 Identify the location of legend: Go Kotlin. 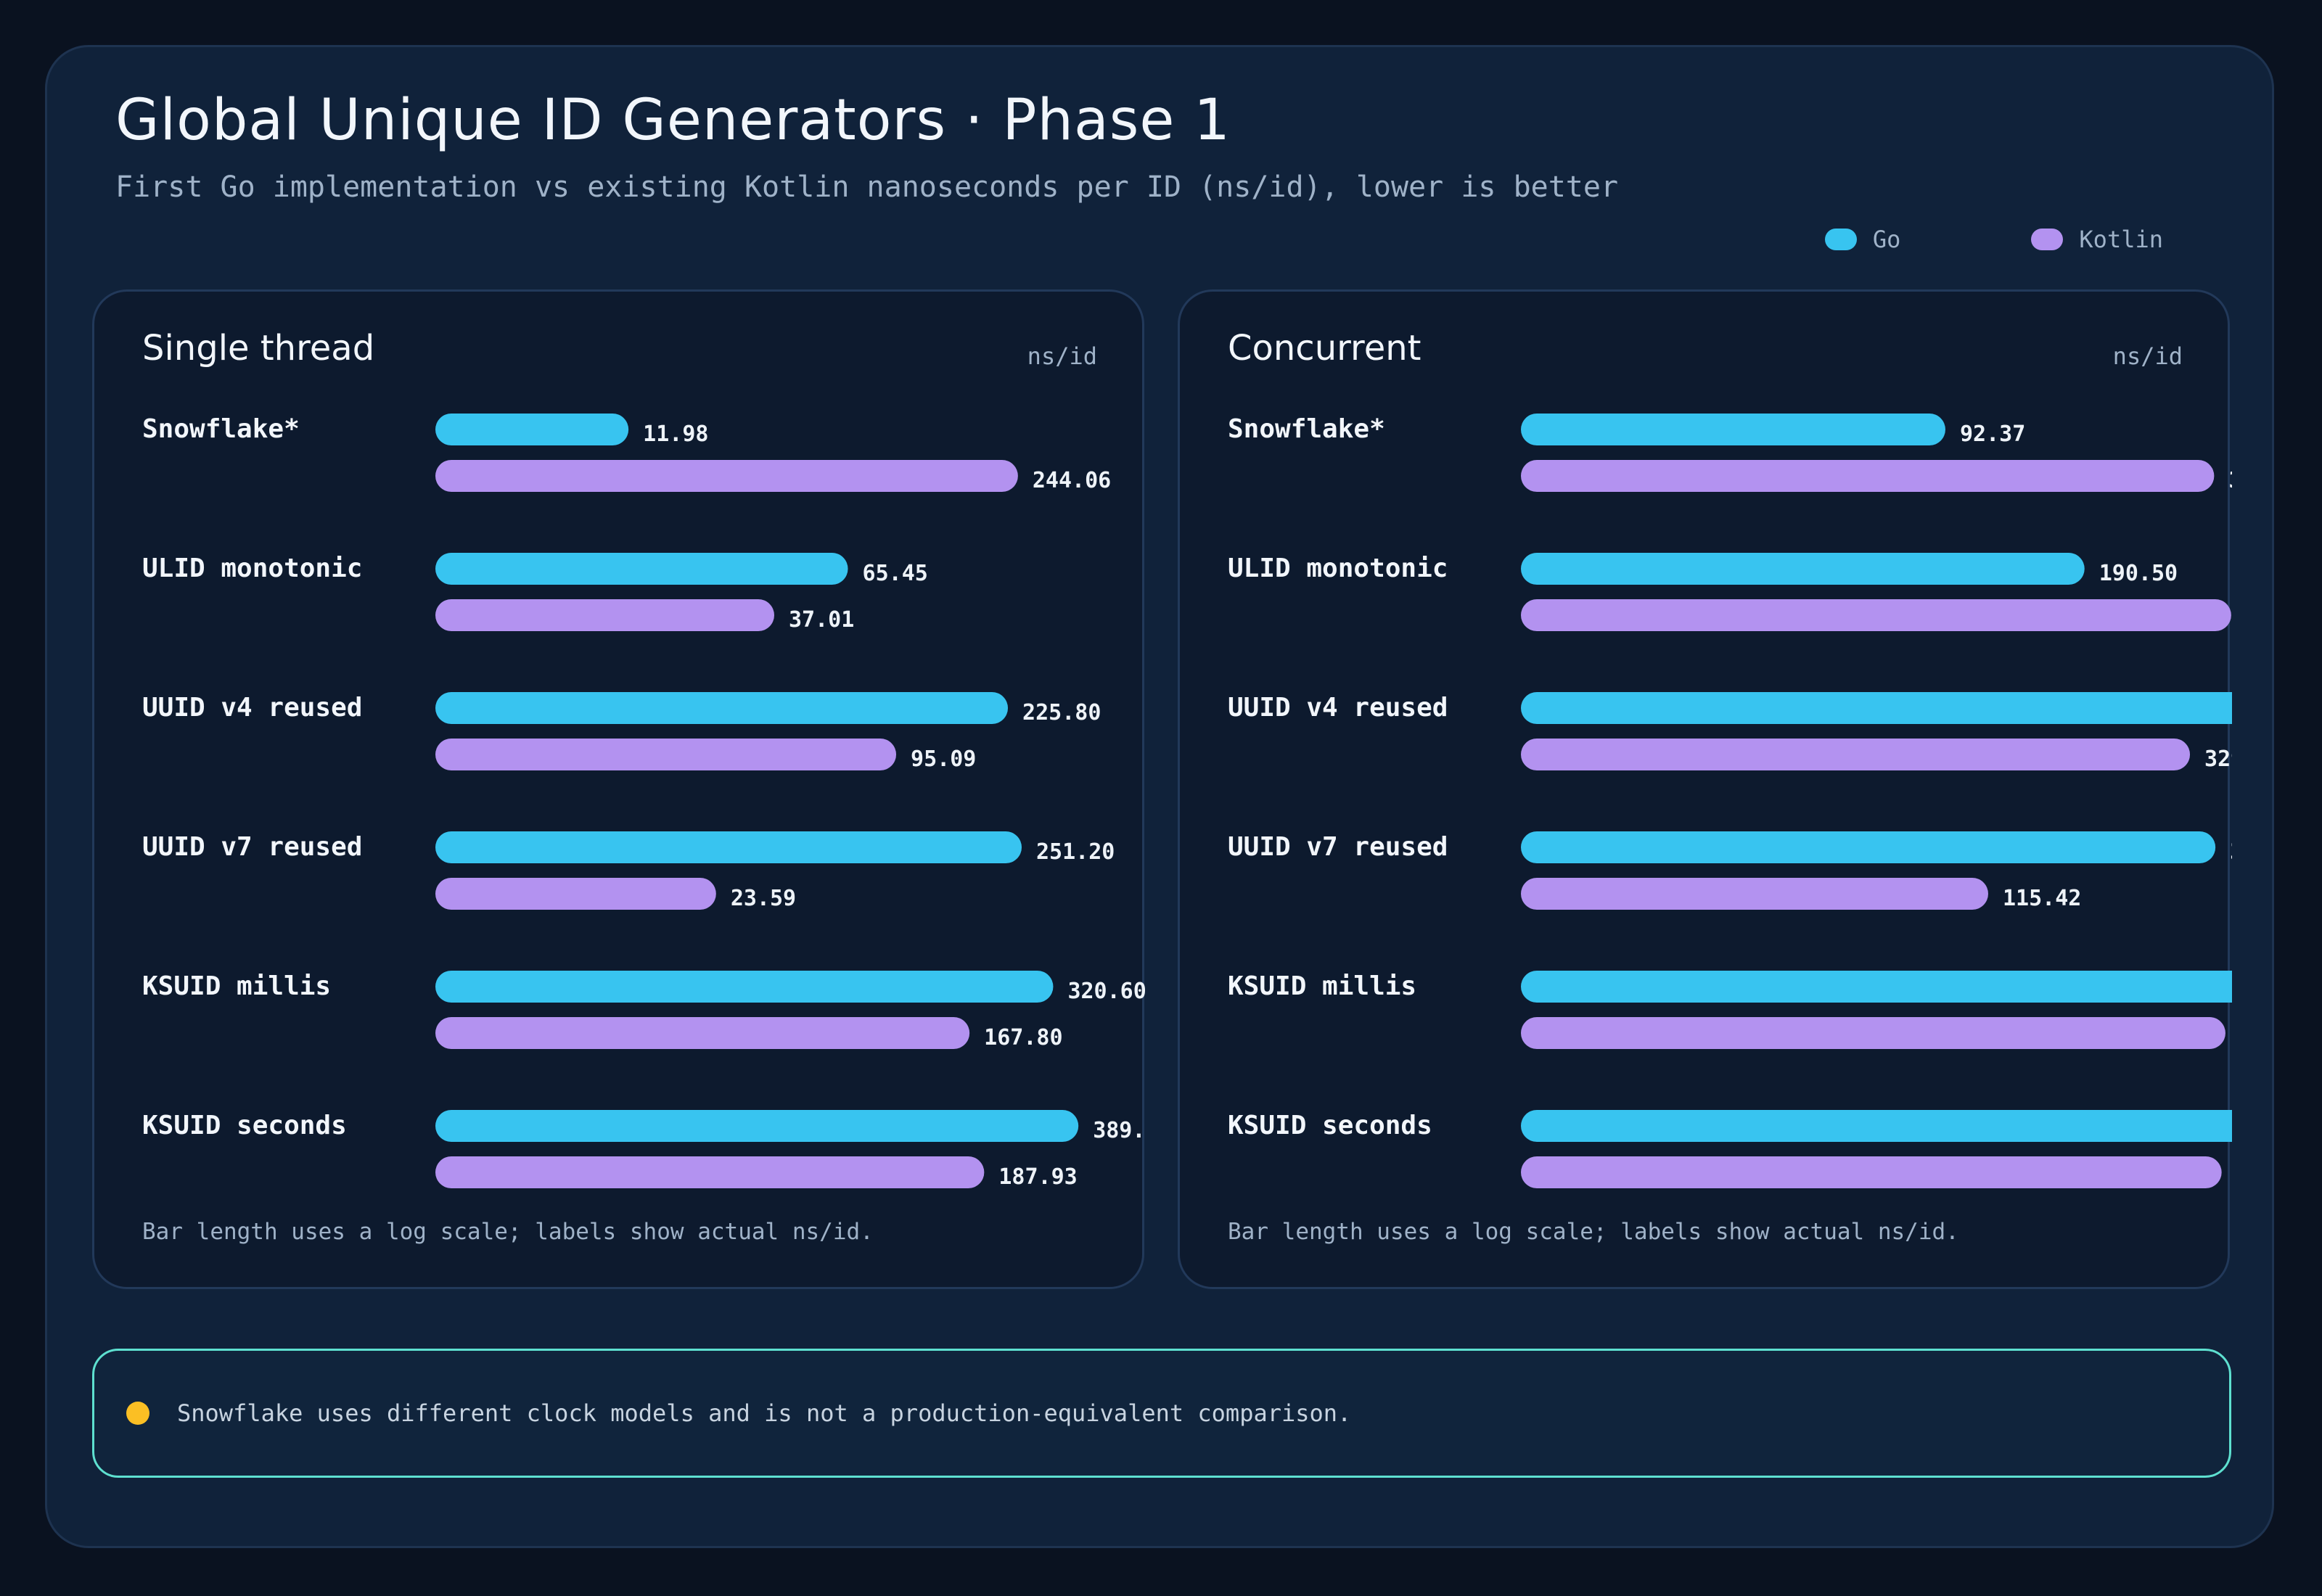
(1993, 239).